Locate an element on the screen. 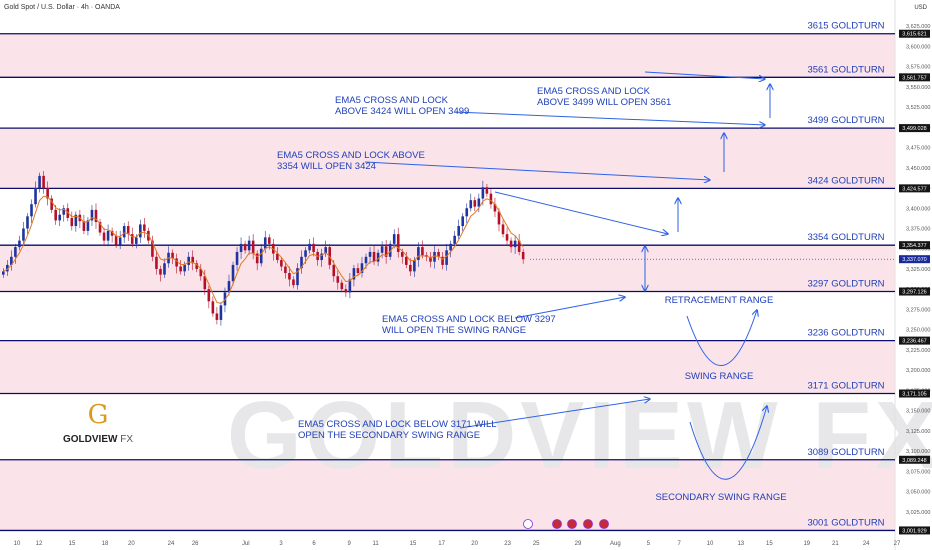  time-tick-label: 5 is located at coordinates (649, 544).